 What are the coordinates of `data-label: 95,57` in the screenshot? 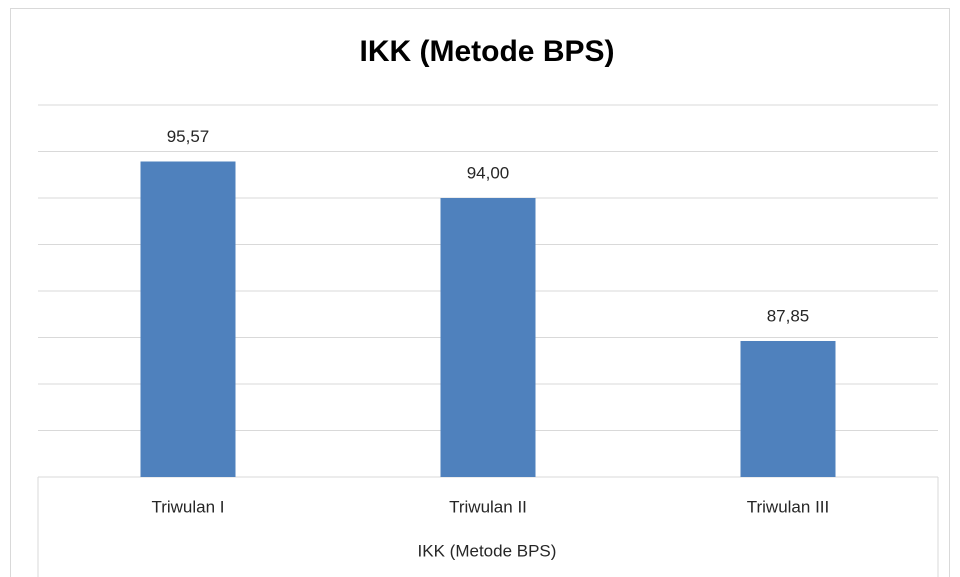 It's located at (188, 136).